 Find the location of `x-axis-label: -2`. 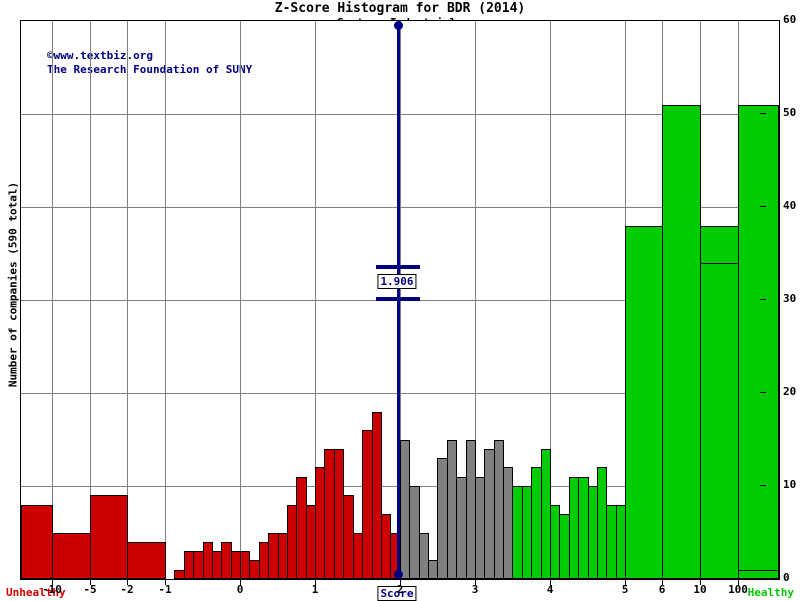

x-axis-label: -2 is located at coordinates (127, 589).